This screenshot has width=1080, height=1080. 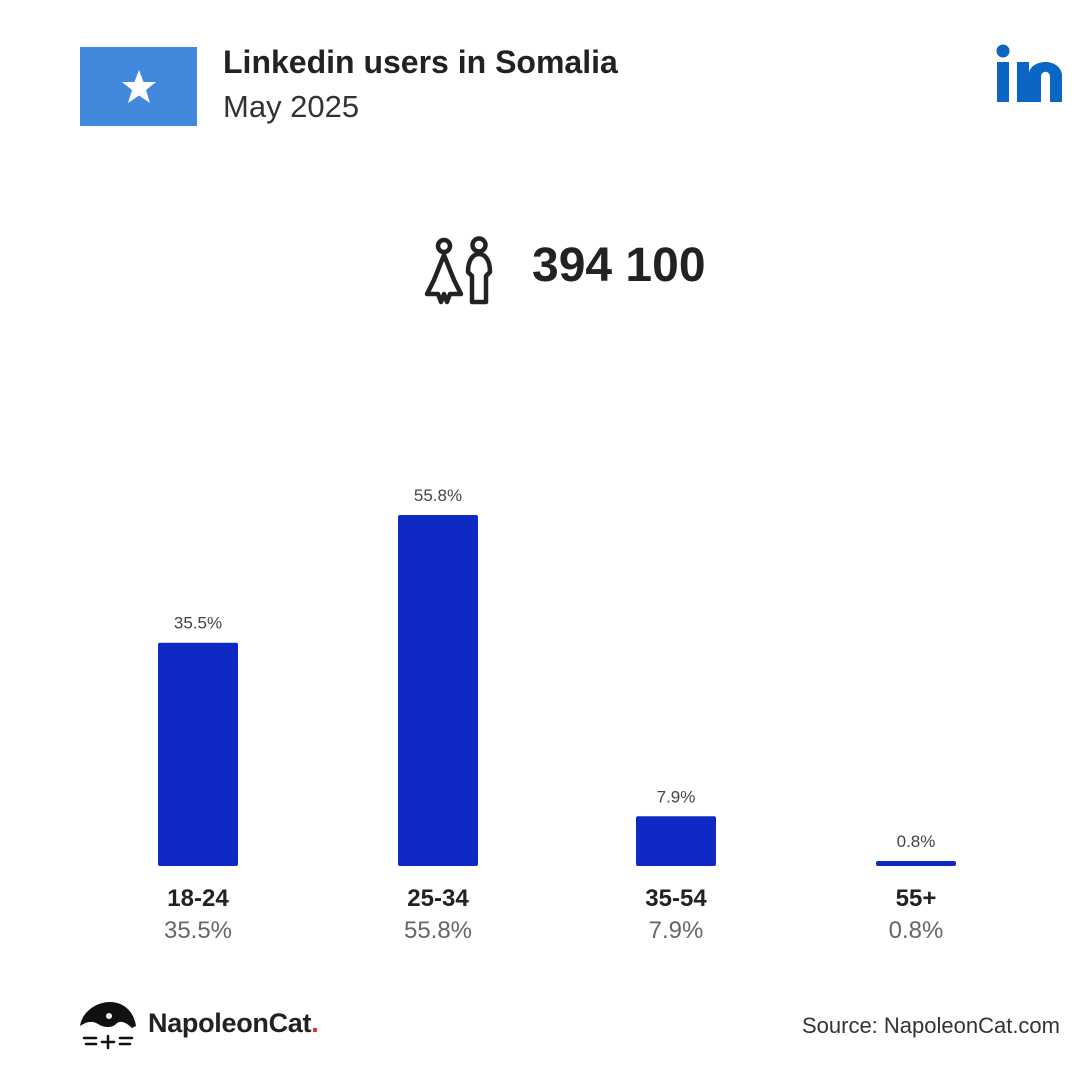 What do you see at coordinates (438, 495) in the screenshot?
I see `bar-value-label: 55.8%` at bounding box center [438, 495].